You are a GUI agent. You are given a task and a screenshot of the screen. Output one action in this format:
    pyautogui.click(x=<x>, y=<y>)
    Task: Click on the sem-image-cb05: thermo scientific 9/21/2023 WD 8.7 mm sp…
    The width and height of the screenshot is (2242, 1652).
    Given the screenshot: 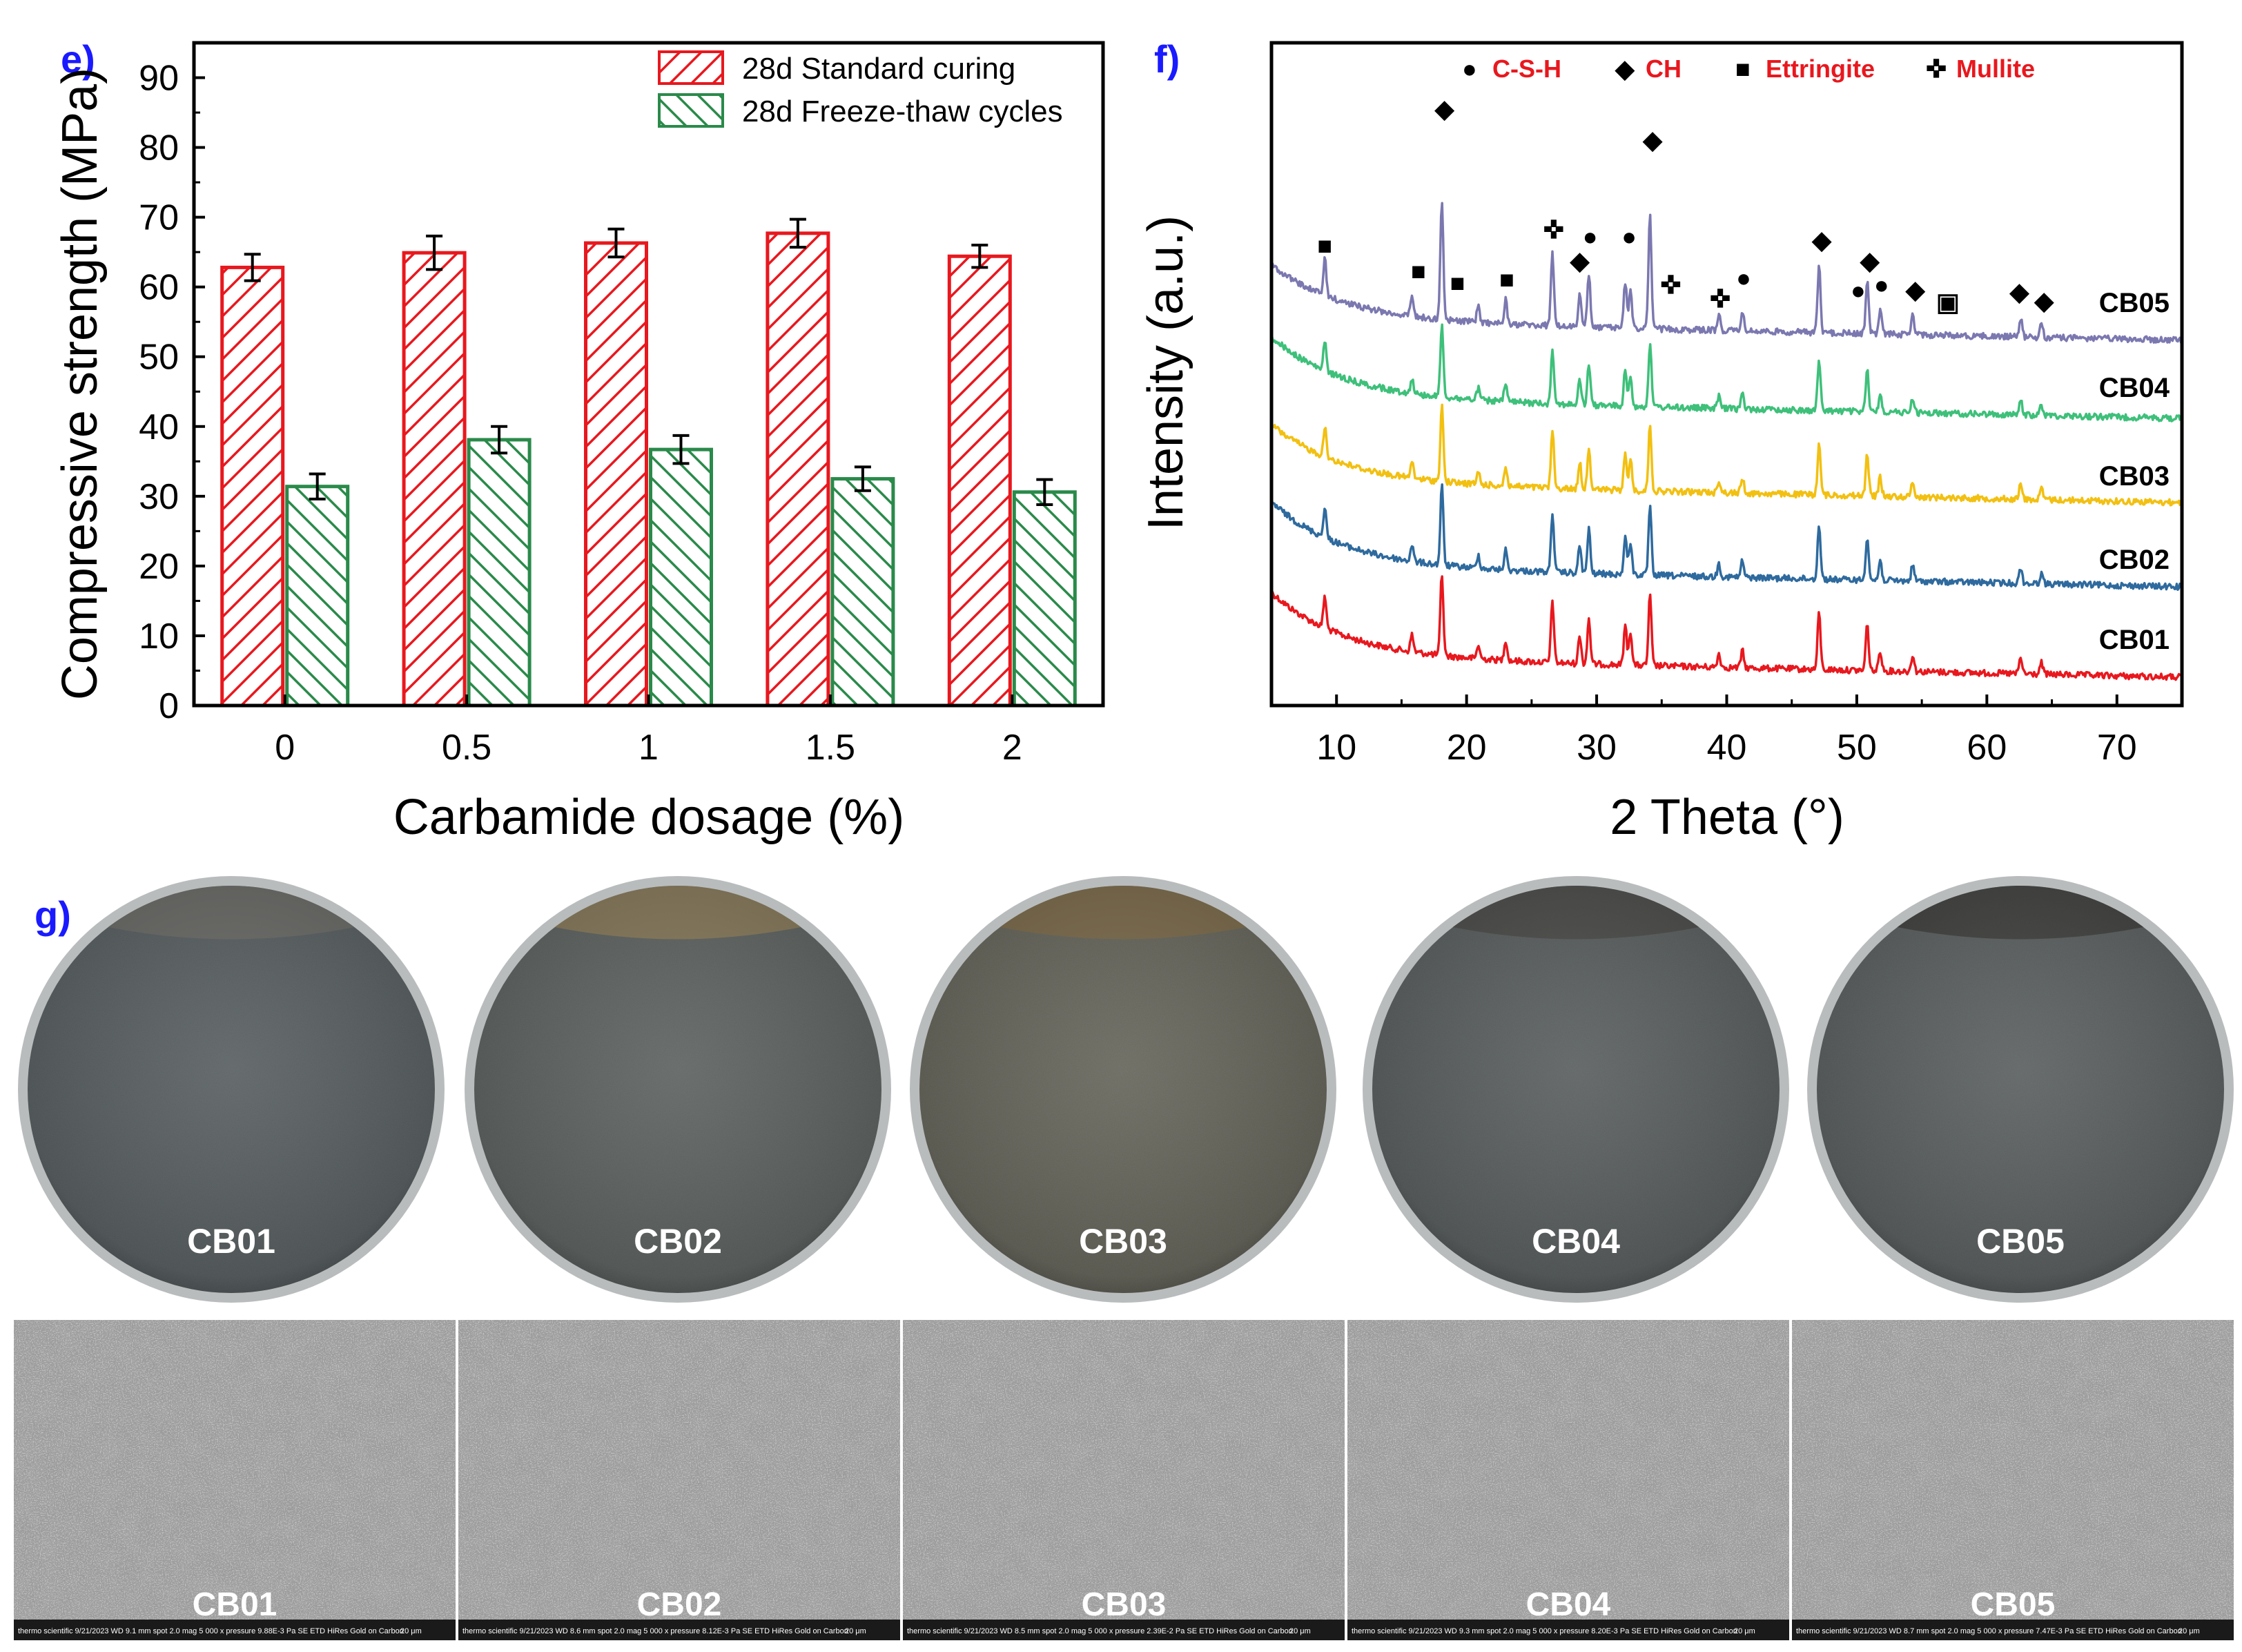 What is the action you would take?
    pyautogui.click(x=2013, y=1480)
    